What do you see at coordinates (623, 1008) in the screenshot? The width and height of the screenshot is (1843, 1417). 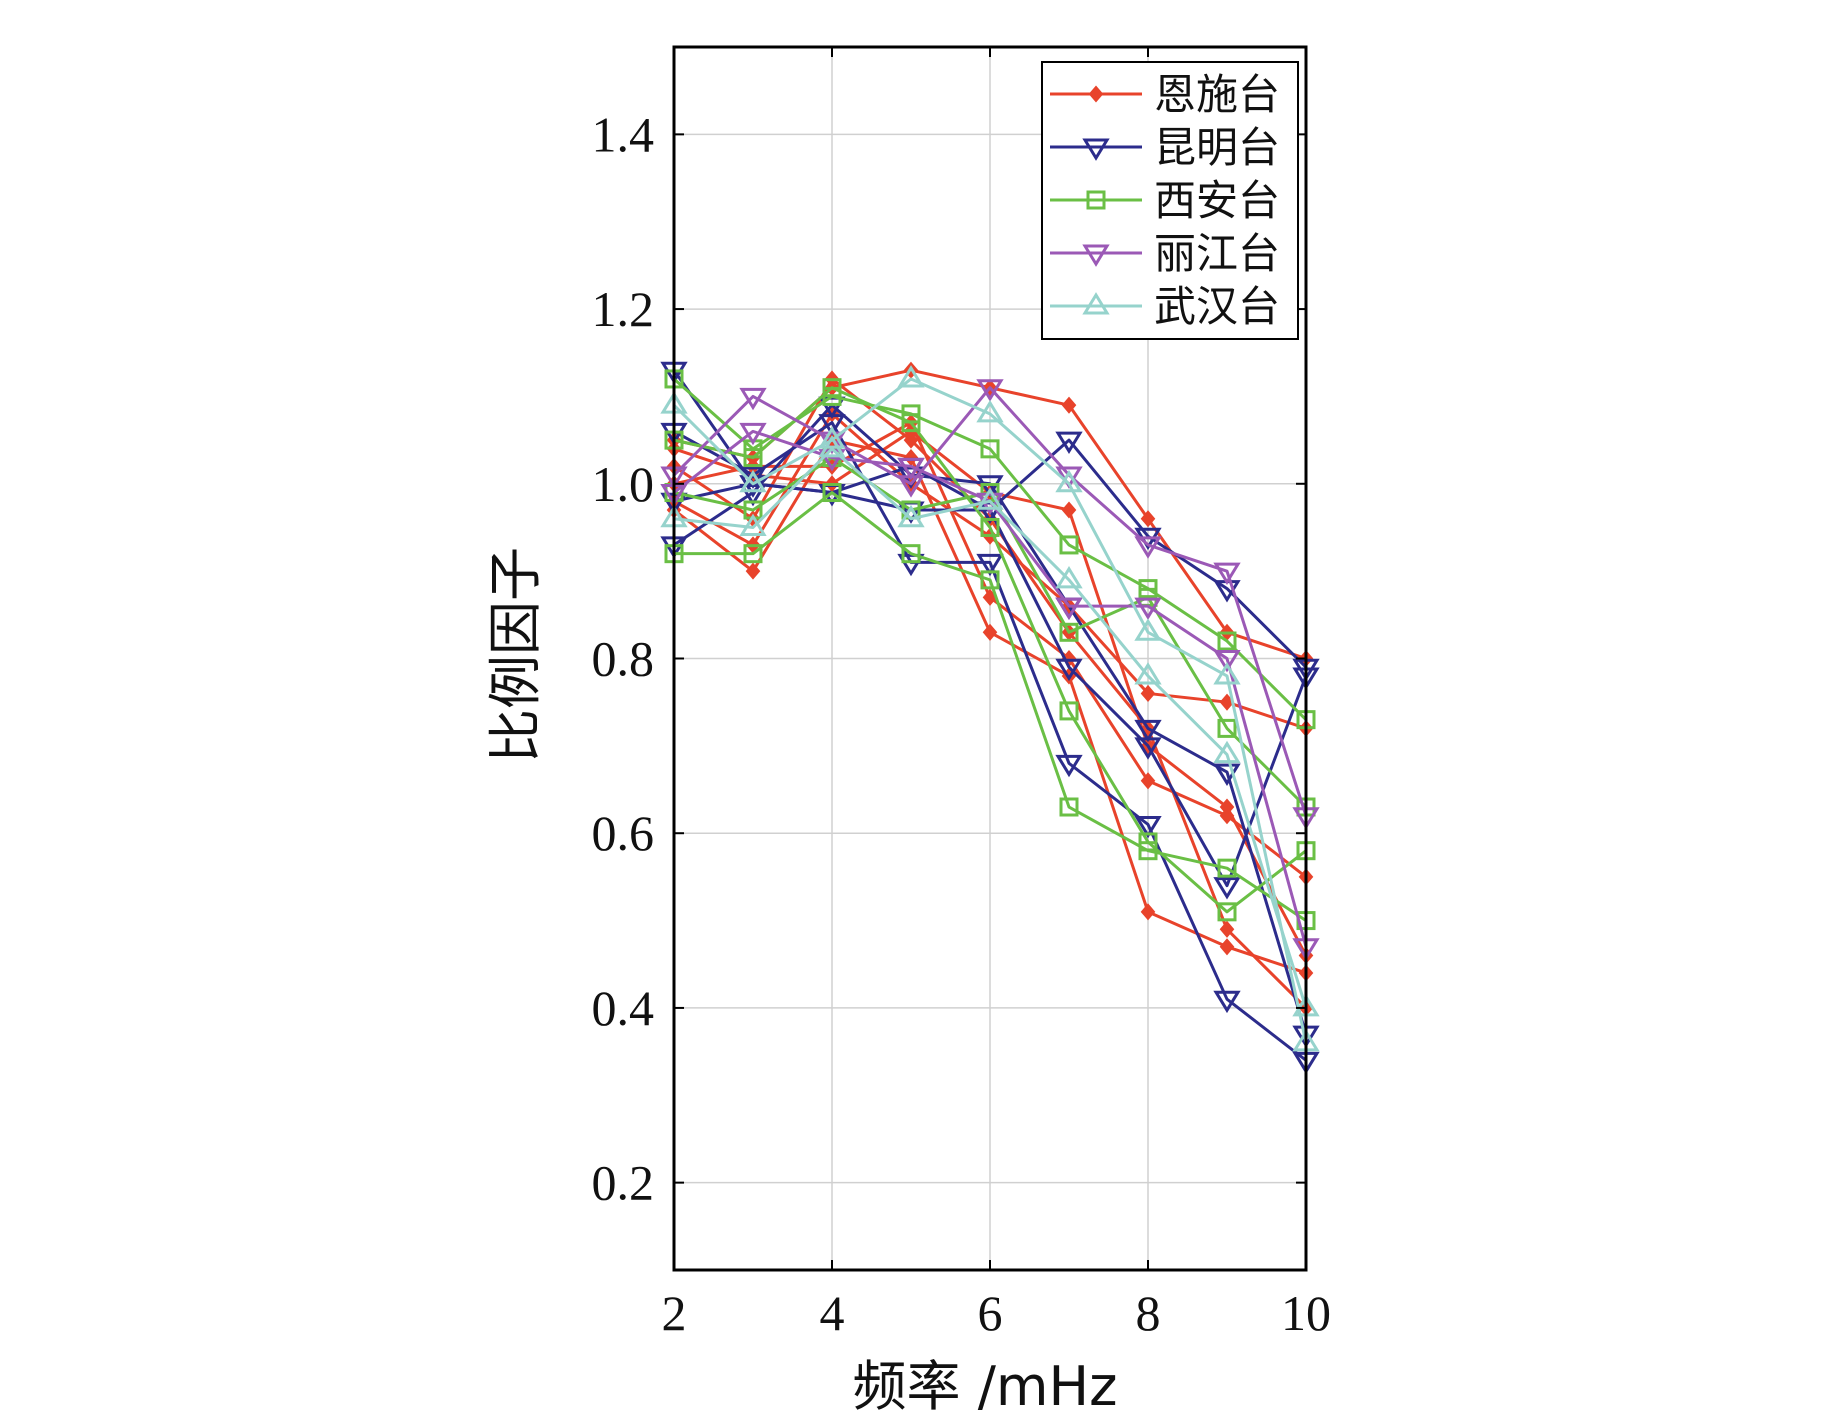 I see `y-tick-label: 0.4` at bounding box center [623, 1008].